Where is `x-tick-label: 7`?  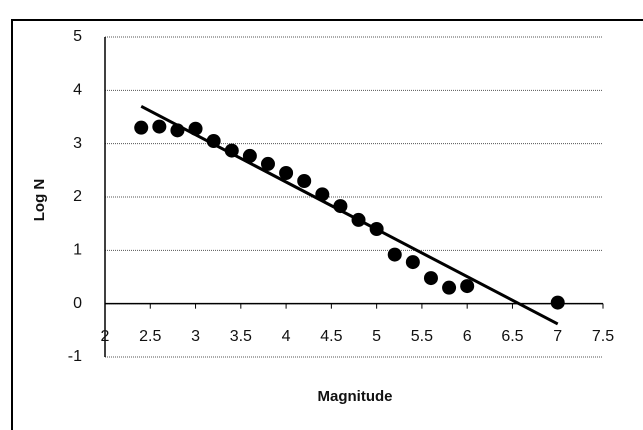
x-tick-label: 7 is located at coordinates (557, 336).